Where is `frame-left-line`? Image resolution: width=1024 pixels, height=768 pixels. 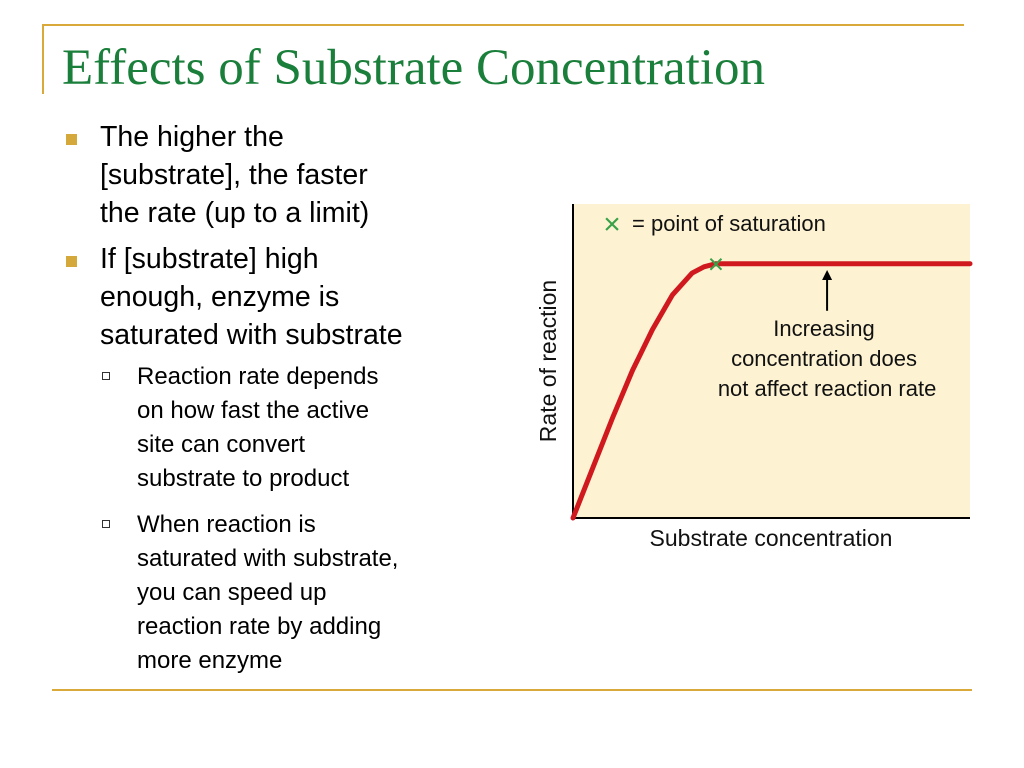 frame-left-line is located at coordinates (43, 59).